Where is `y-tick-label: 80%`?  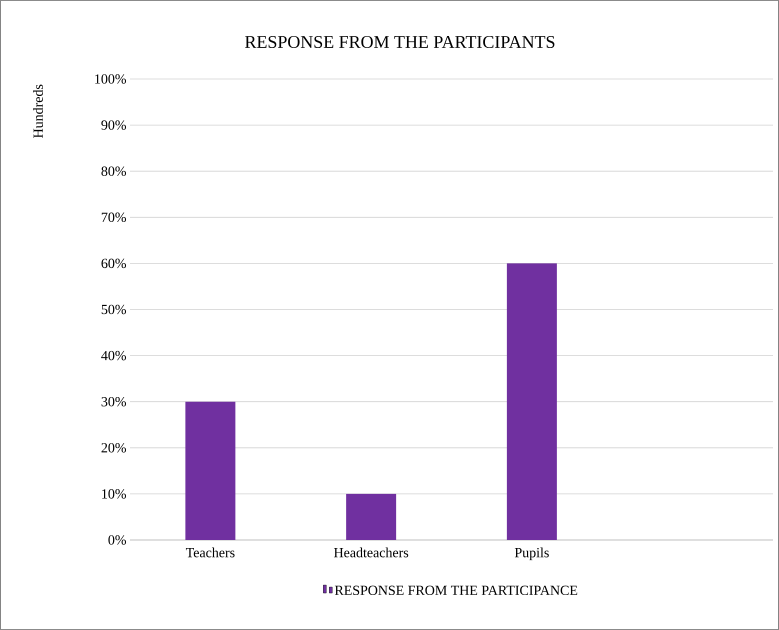
y-tick-label: 80% is located at coordinates (113, 171).